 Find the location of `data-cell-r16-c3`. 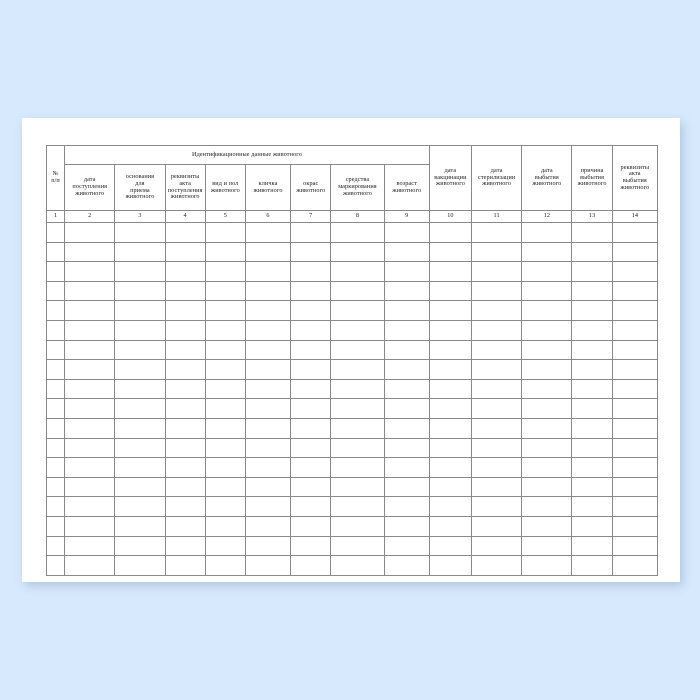

data-cell-r16-c3 is located at coordinates (140, 526).